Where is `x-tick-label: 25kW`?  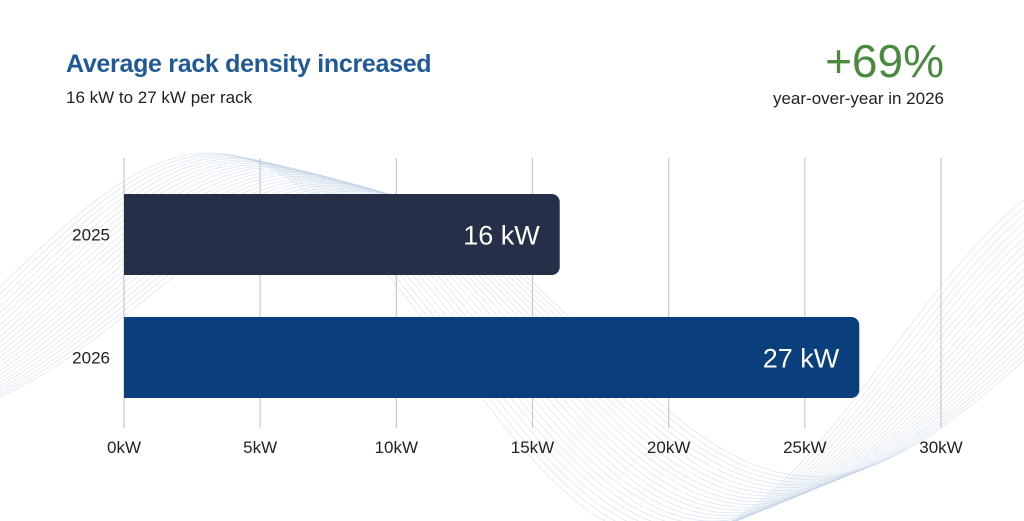 x-tick-label: 25kW is located at coordinates (804, 447).